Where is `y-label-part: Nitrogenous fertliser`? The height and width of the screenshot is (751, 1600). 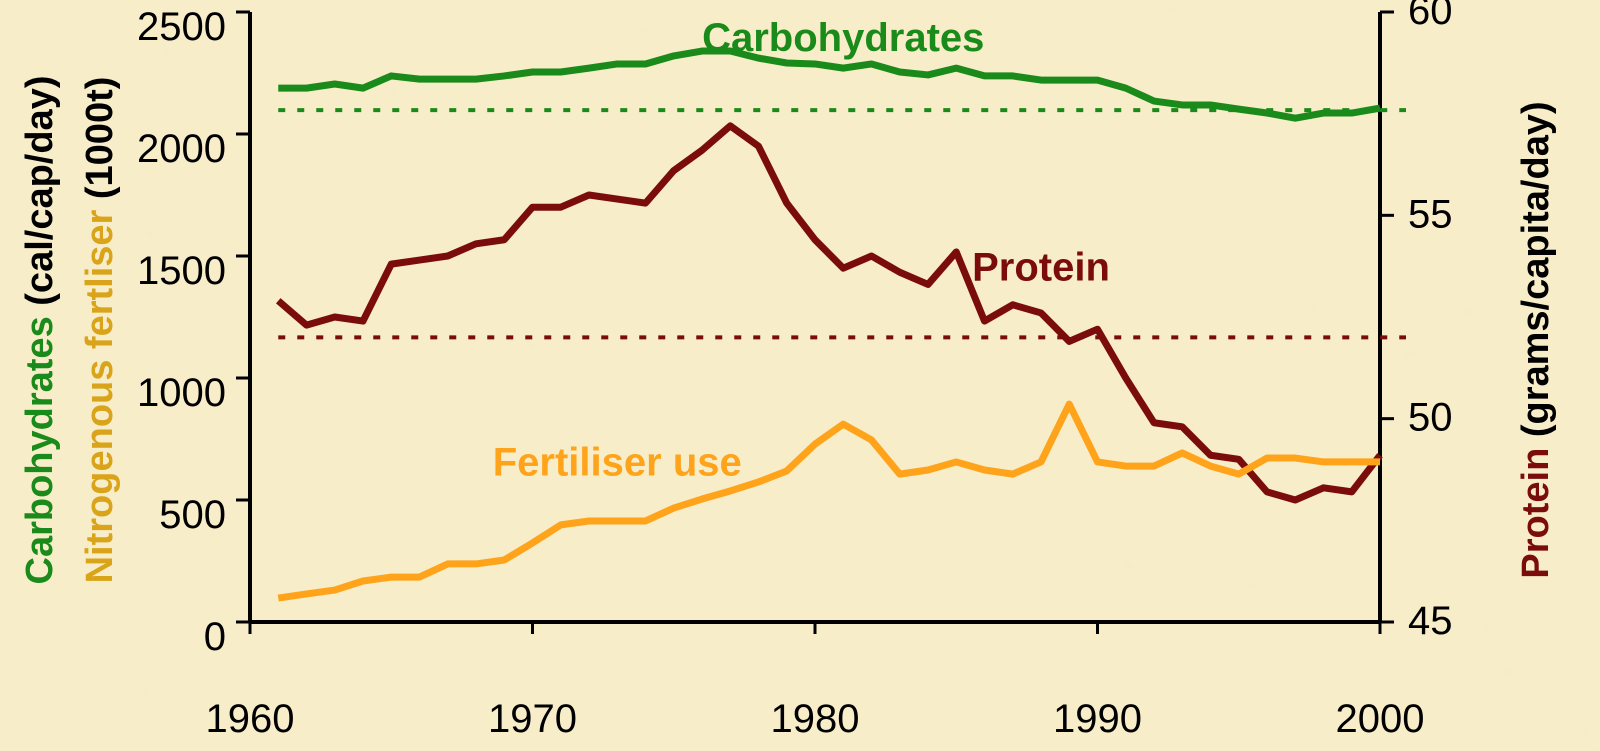
y-label-part: Nitrogenous fertliser is located at coordinates (100, 396).